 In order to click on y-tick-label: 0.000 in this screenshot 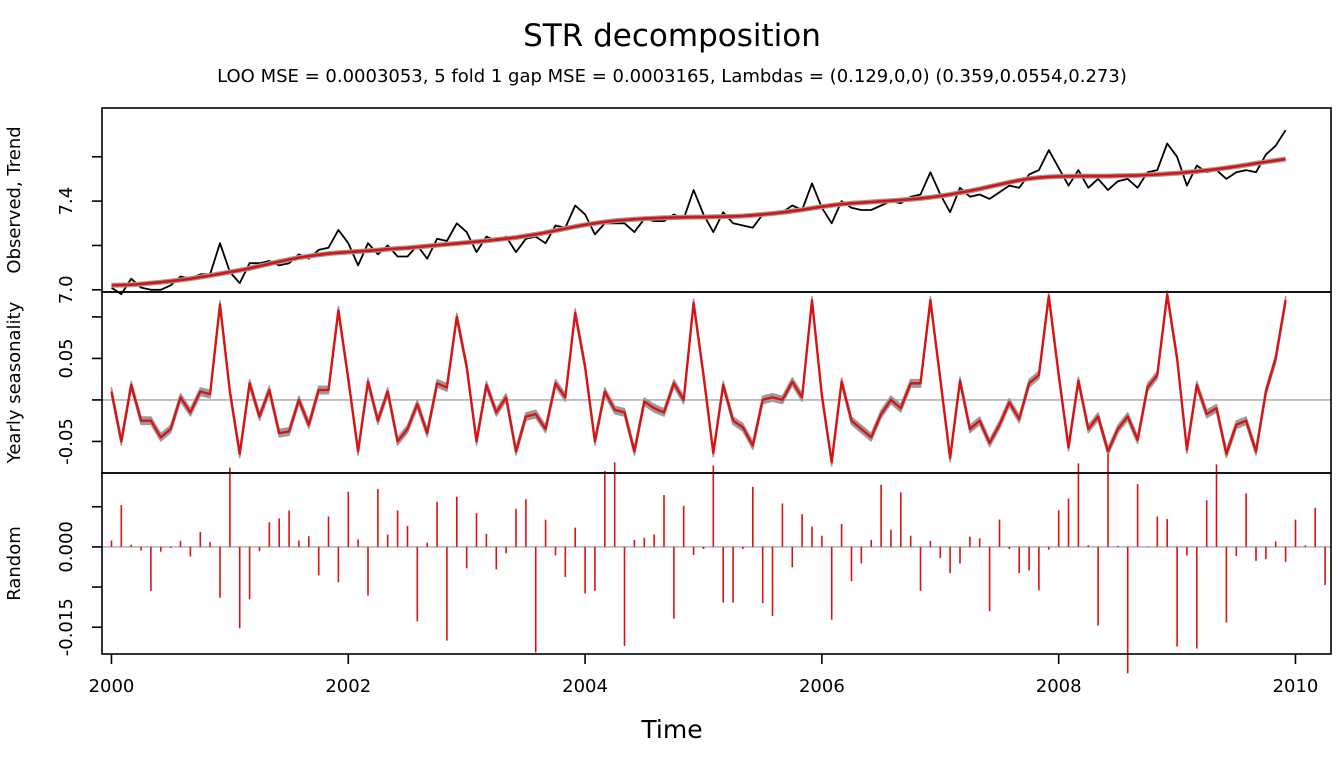, I will do `click(66, 547)`.